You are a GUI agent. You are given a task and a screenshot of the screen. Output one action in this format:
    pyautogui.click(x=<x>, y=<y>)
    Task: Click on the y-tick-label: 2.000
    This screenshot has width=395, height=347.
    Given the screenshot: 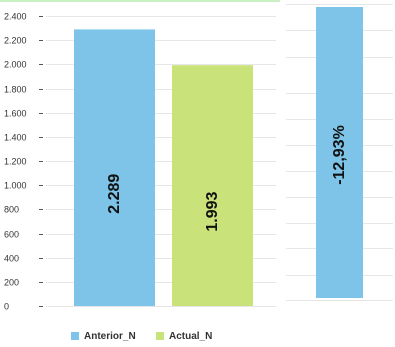 What is the action you would take?
    pyautogui.click(x=15, y=65)
    